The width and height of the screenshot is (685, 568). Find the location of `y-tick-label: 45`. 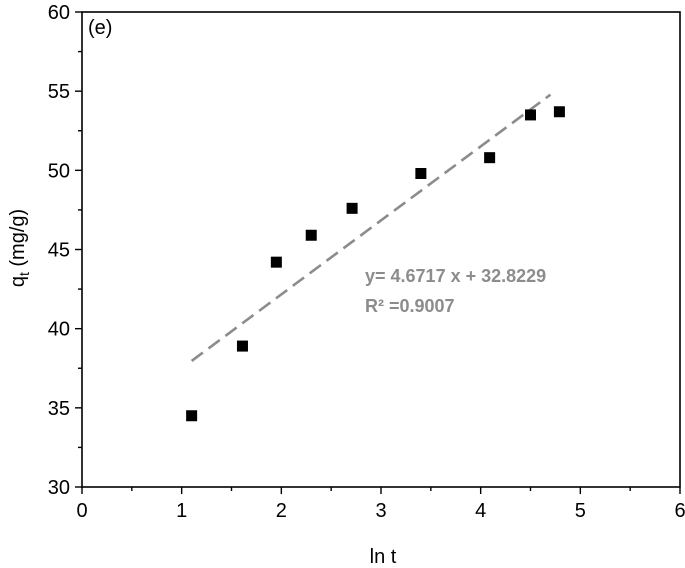

y-tick-label: 45 is located at coordinates (59, 251).